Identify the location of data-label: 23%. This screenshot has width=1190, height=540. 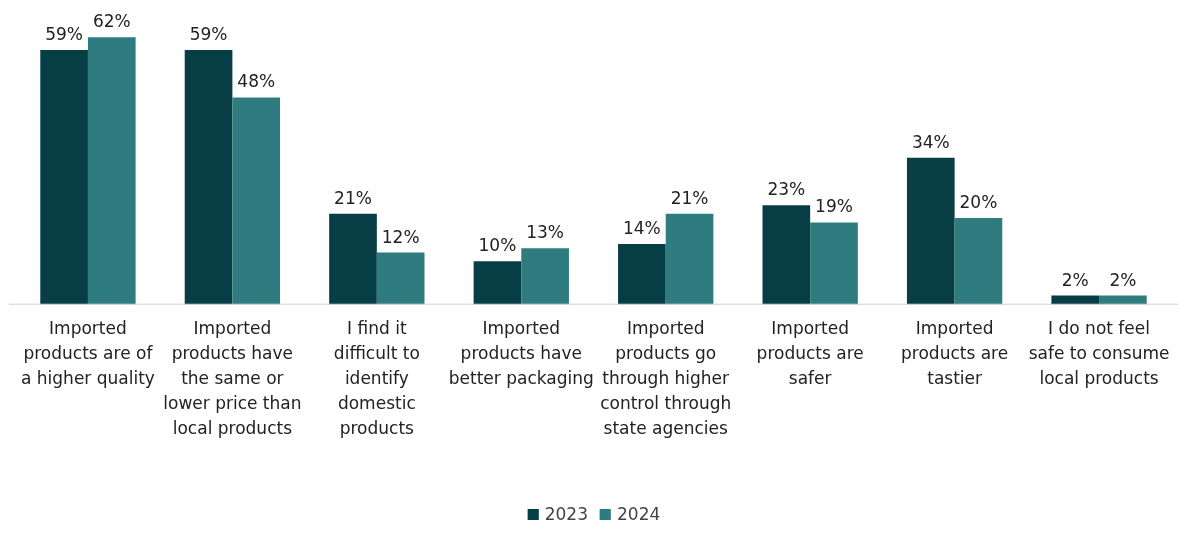
(786, 189).